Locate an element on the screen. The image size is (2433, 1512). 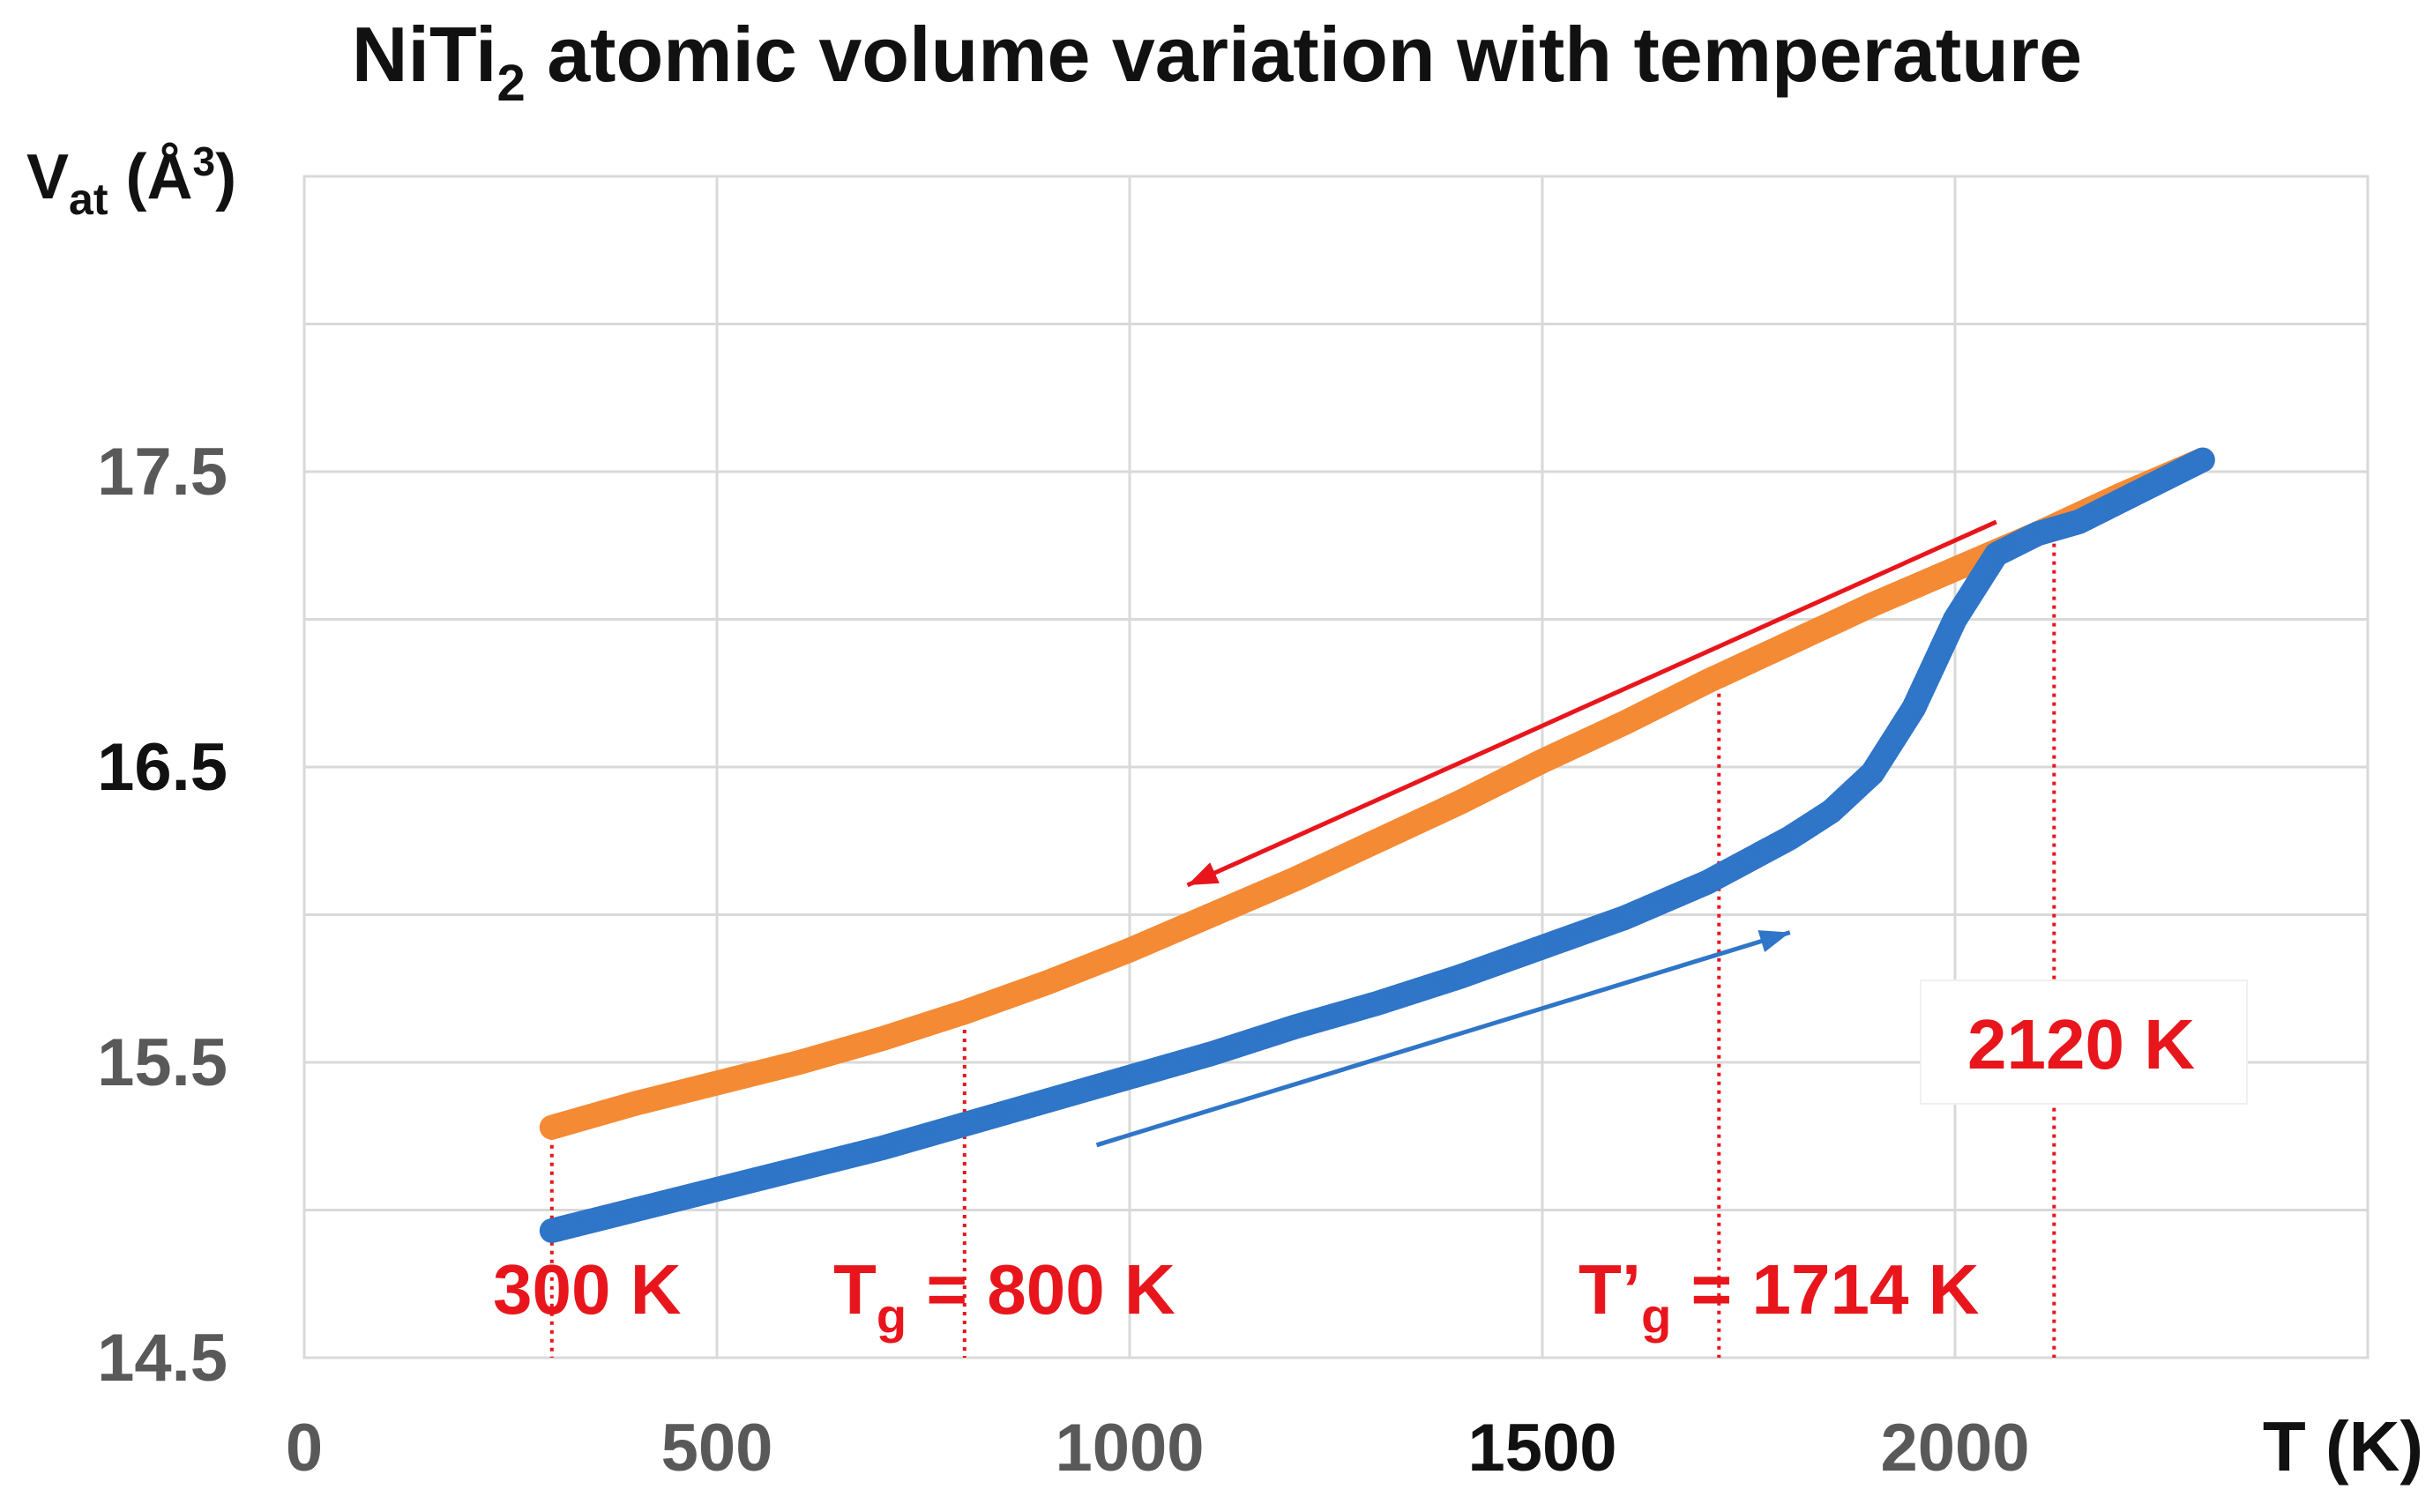
heating-arrow-head is located at coordinates (1774, 941).